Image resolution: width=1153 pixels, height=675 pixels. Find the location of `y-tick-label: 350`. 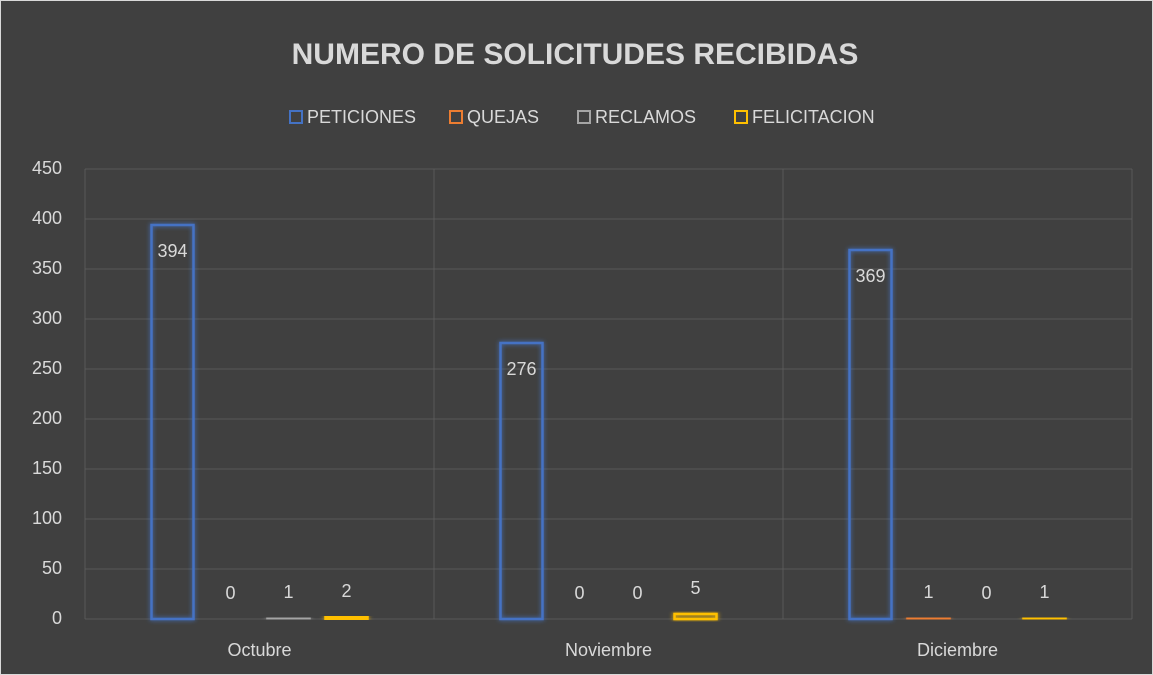

y-tick-label: 350 is located at coordinates (47, 268).